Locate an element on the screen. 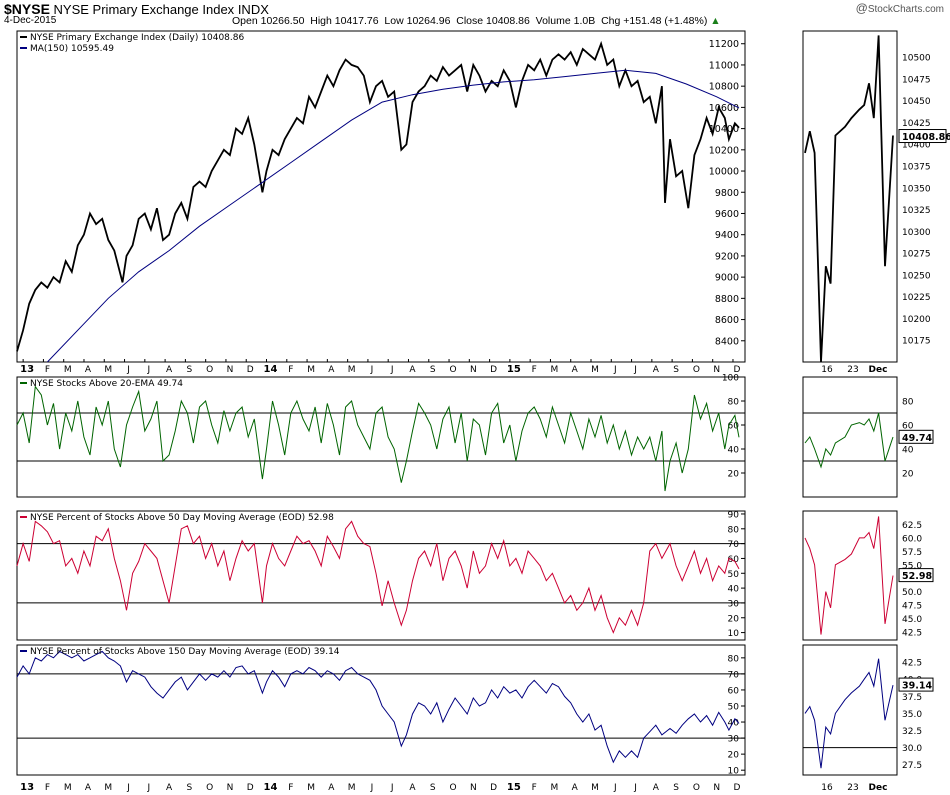  zoom-y-tick-label: 50.0 is located at coordinates (912, 593).